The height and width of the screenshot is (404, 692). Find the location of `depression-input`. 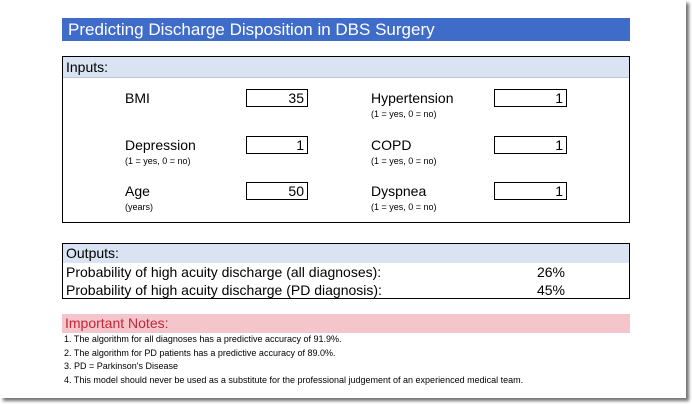

depression-input is located at coordinates (277, 145).